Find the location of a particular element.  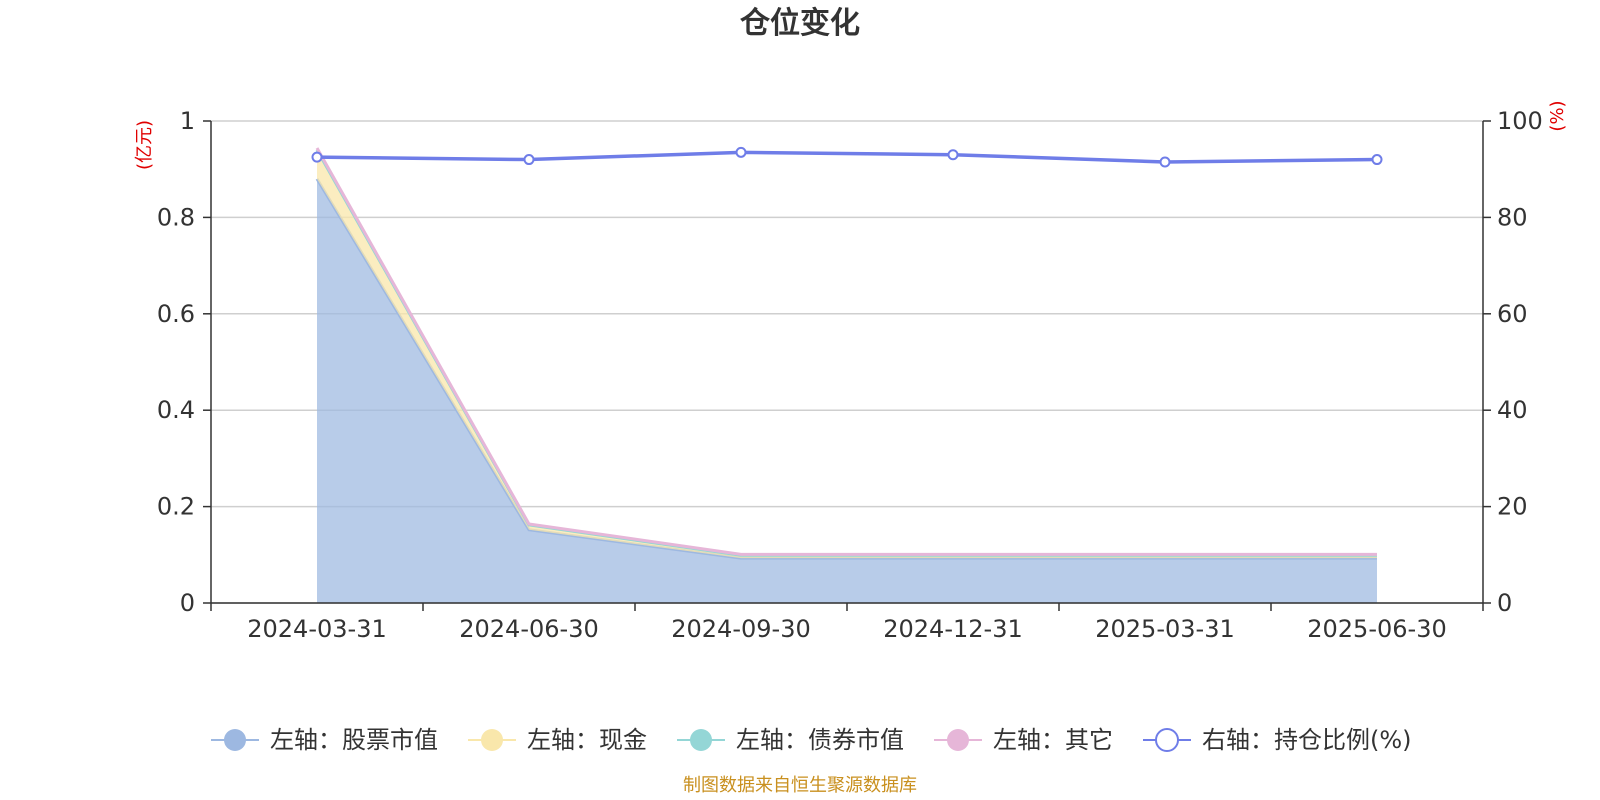

line-layer is located at coordinates (847, 157).